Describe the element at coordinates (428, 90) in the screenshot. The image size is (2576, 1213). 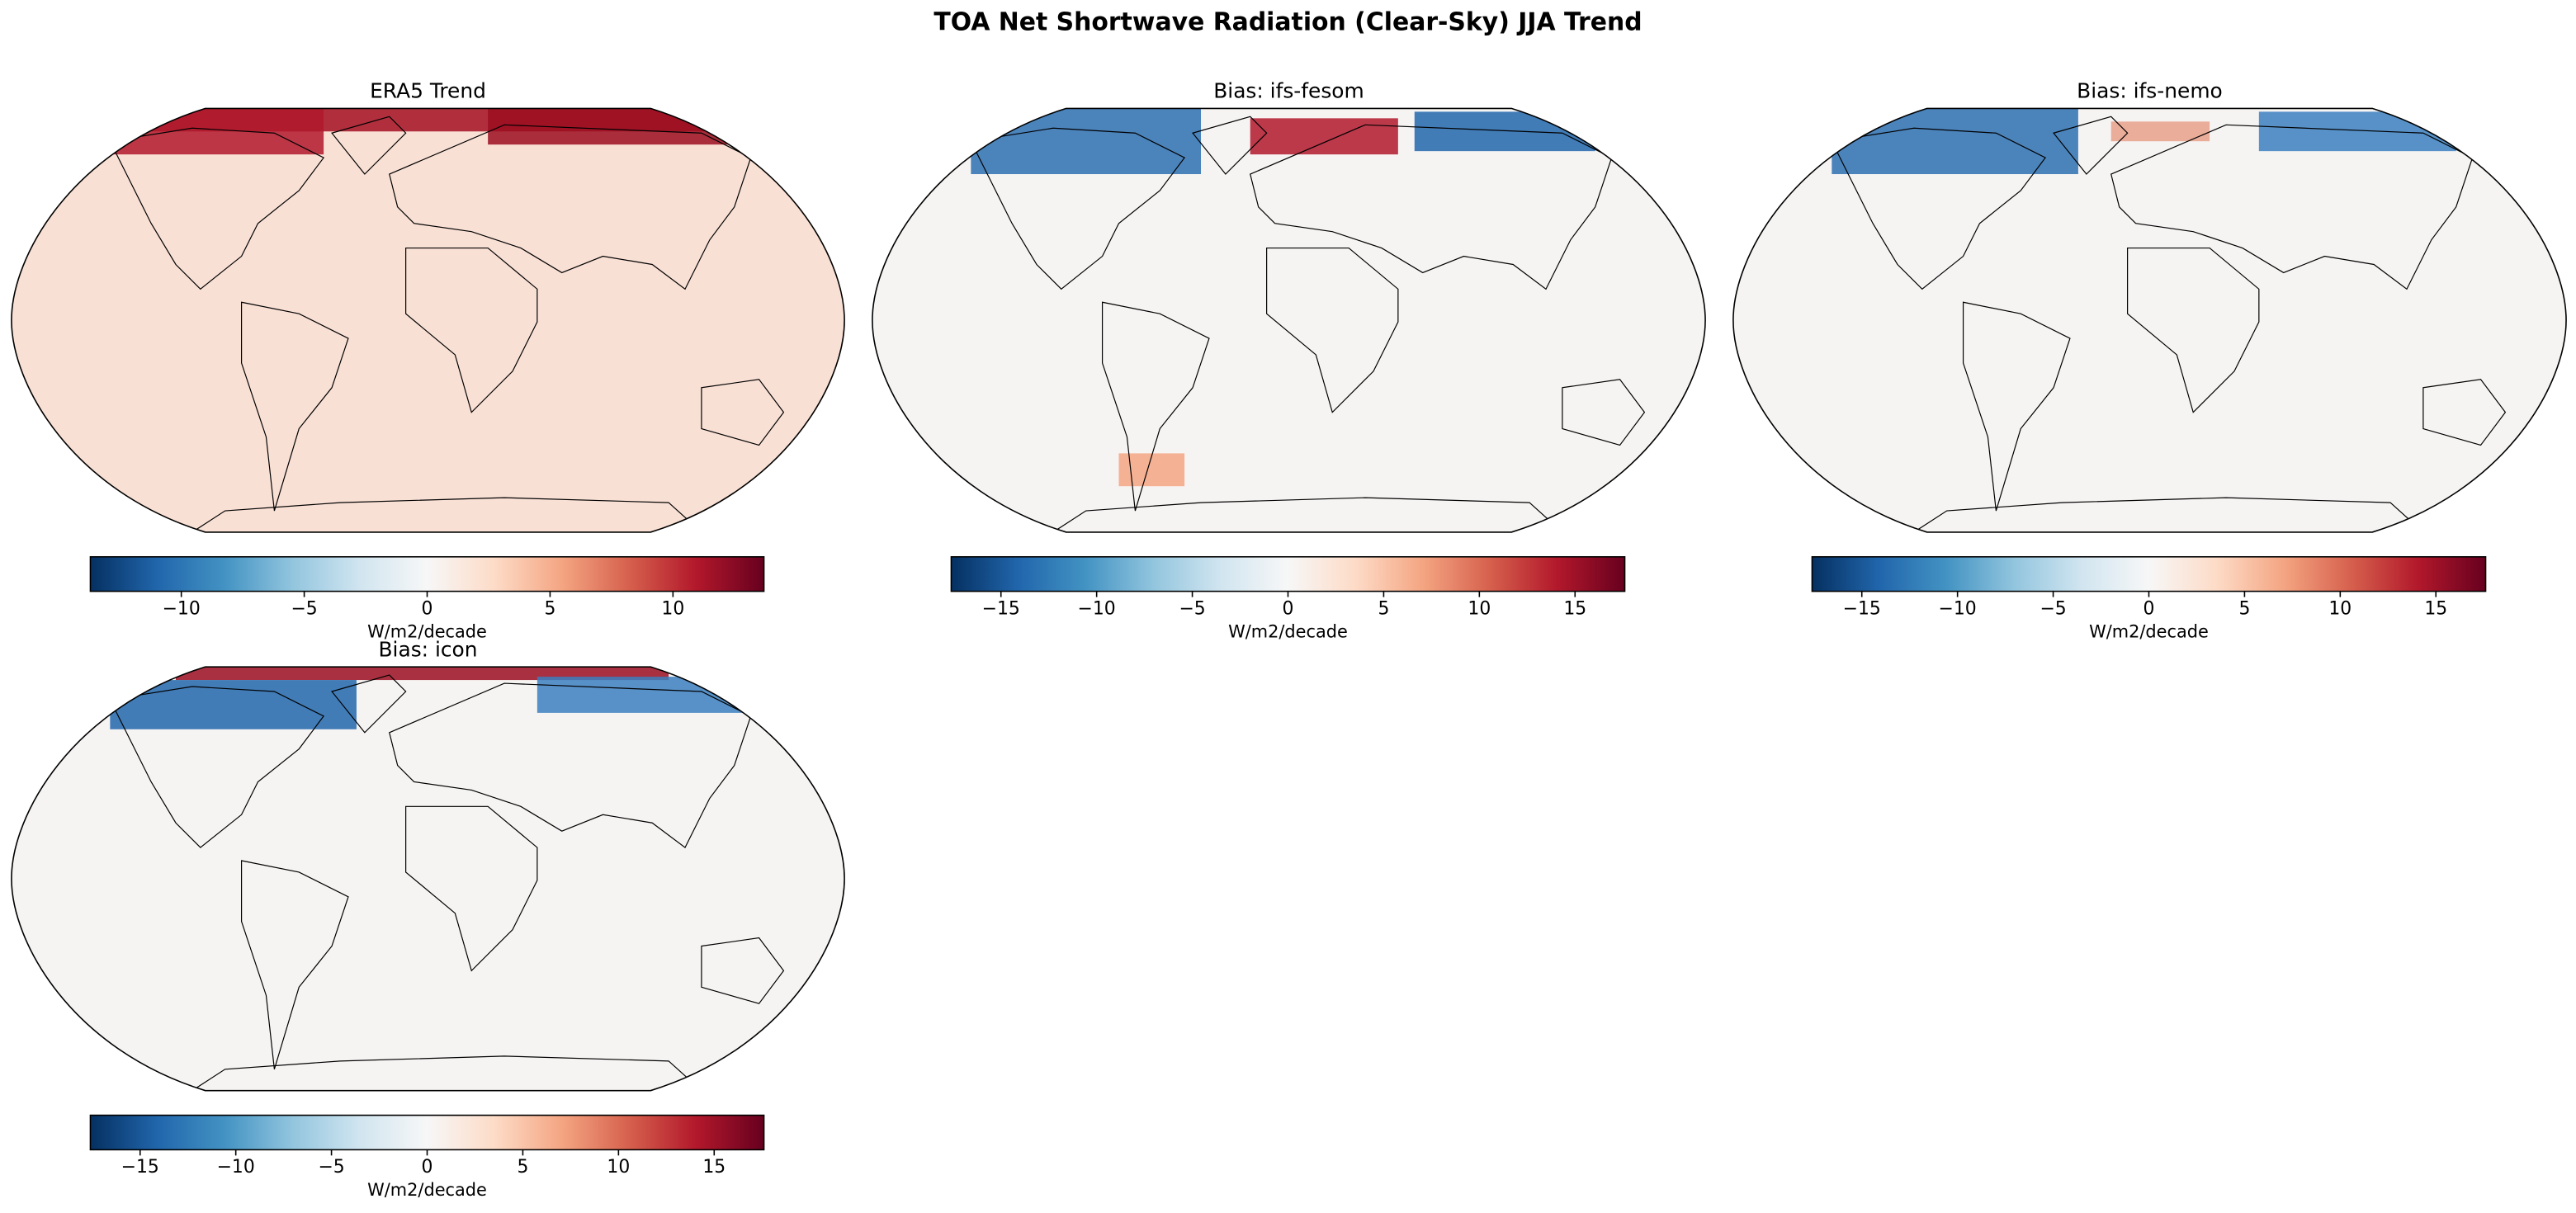
I see `panel-title: ERA5 Trend` at that location.